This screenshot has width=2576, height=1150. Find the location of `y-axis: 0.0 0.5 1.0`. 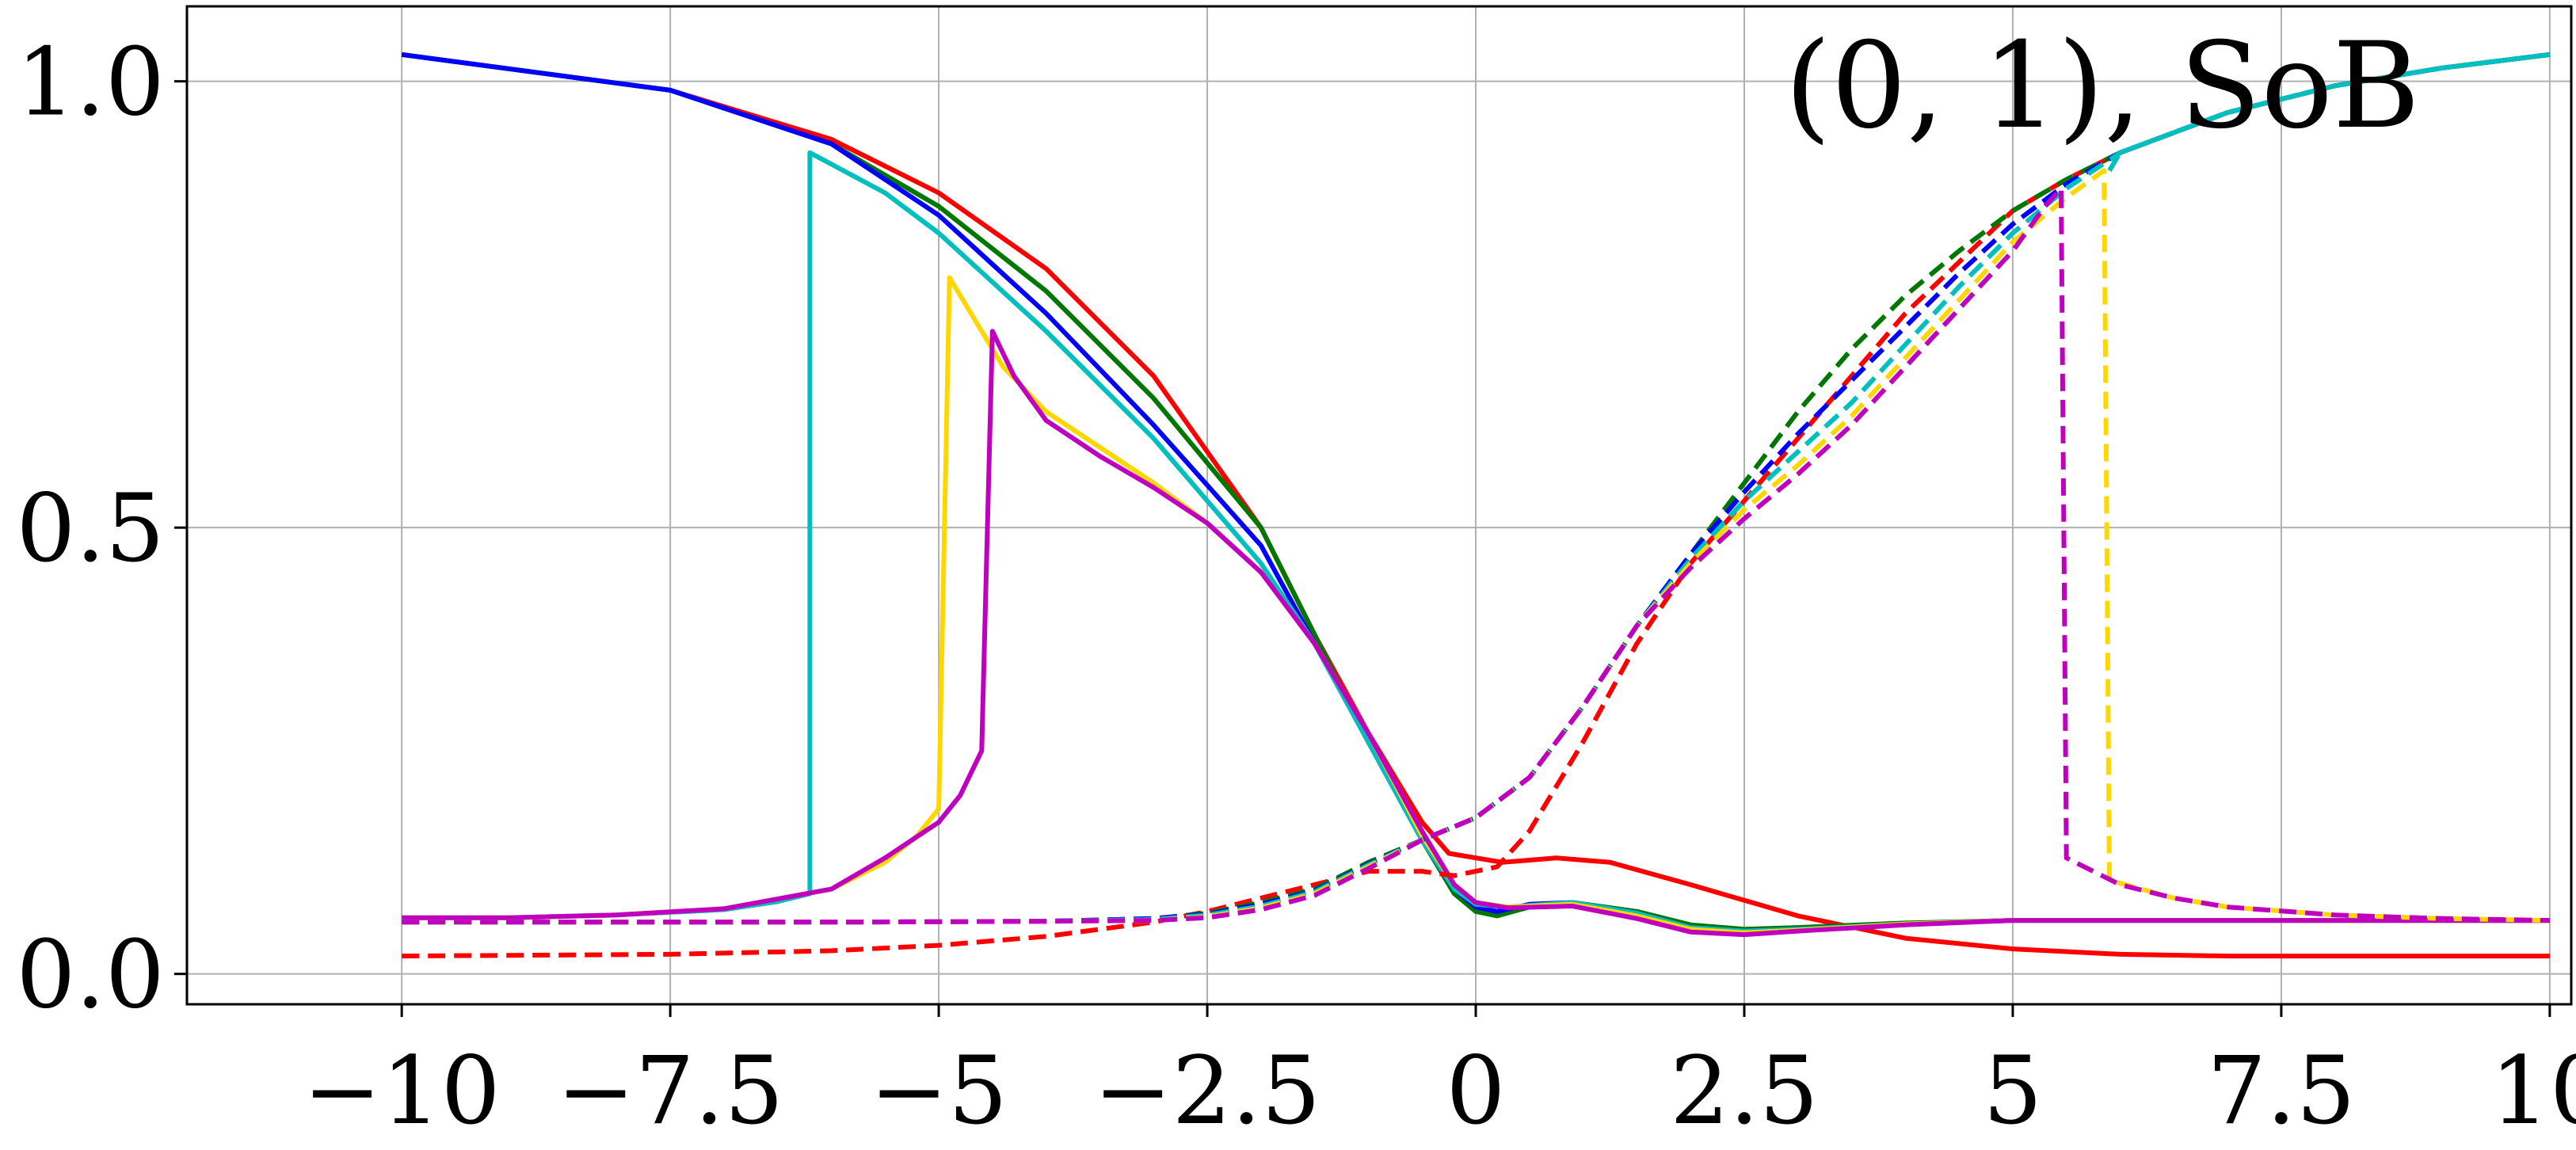

y-axis: 0.0 0.5 1.0 is located at coordinates (102, 529).